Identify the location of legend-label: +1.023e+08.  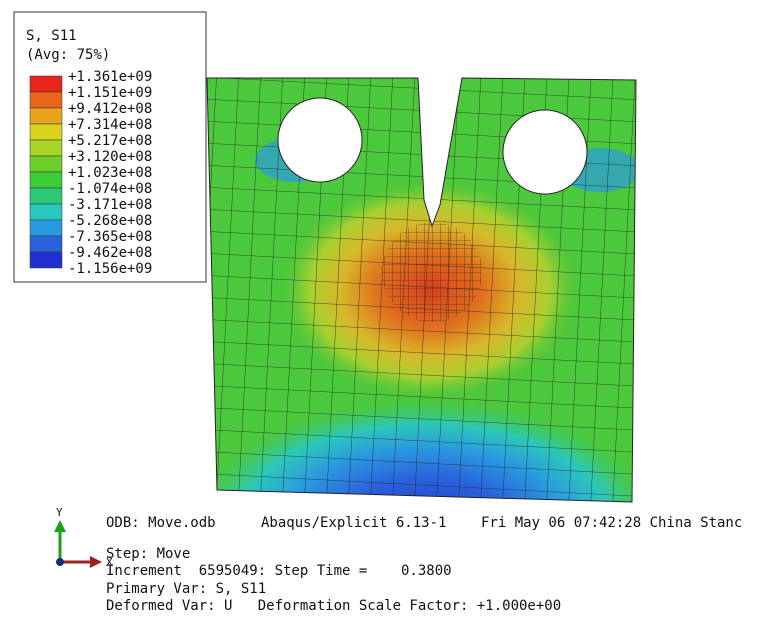
(110, 173).